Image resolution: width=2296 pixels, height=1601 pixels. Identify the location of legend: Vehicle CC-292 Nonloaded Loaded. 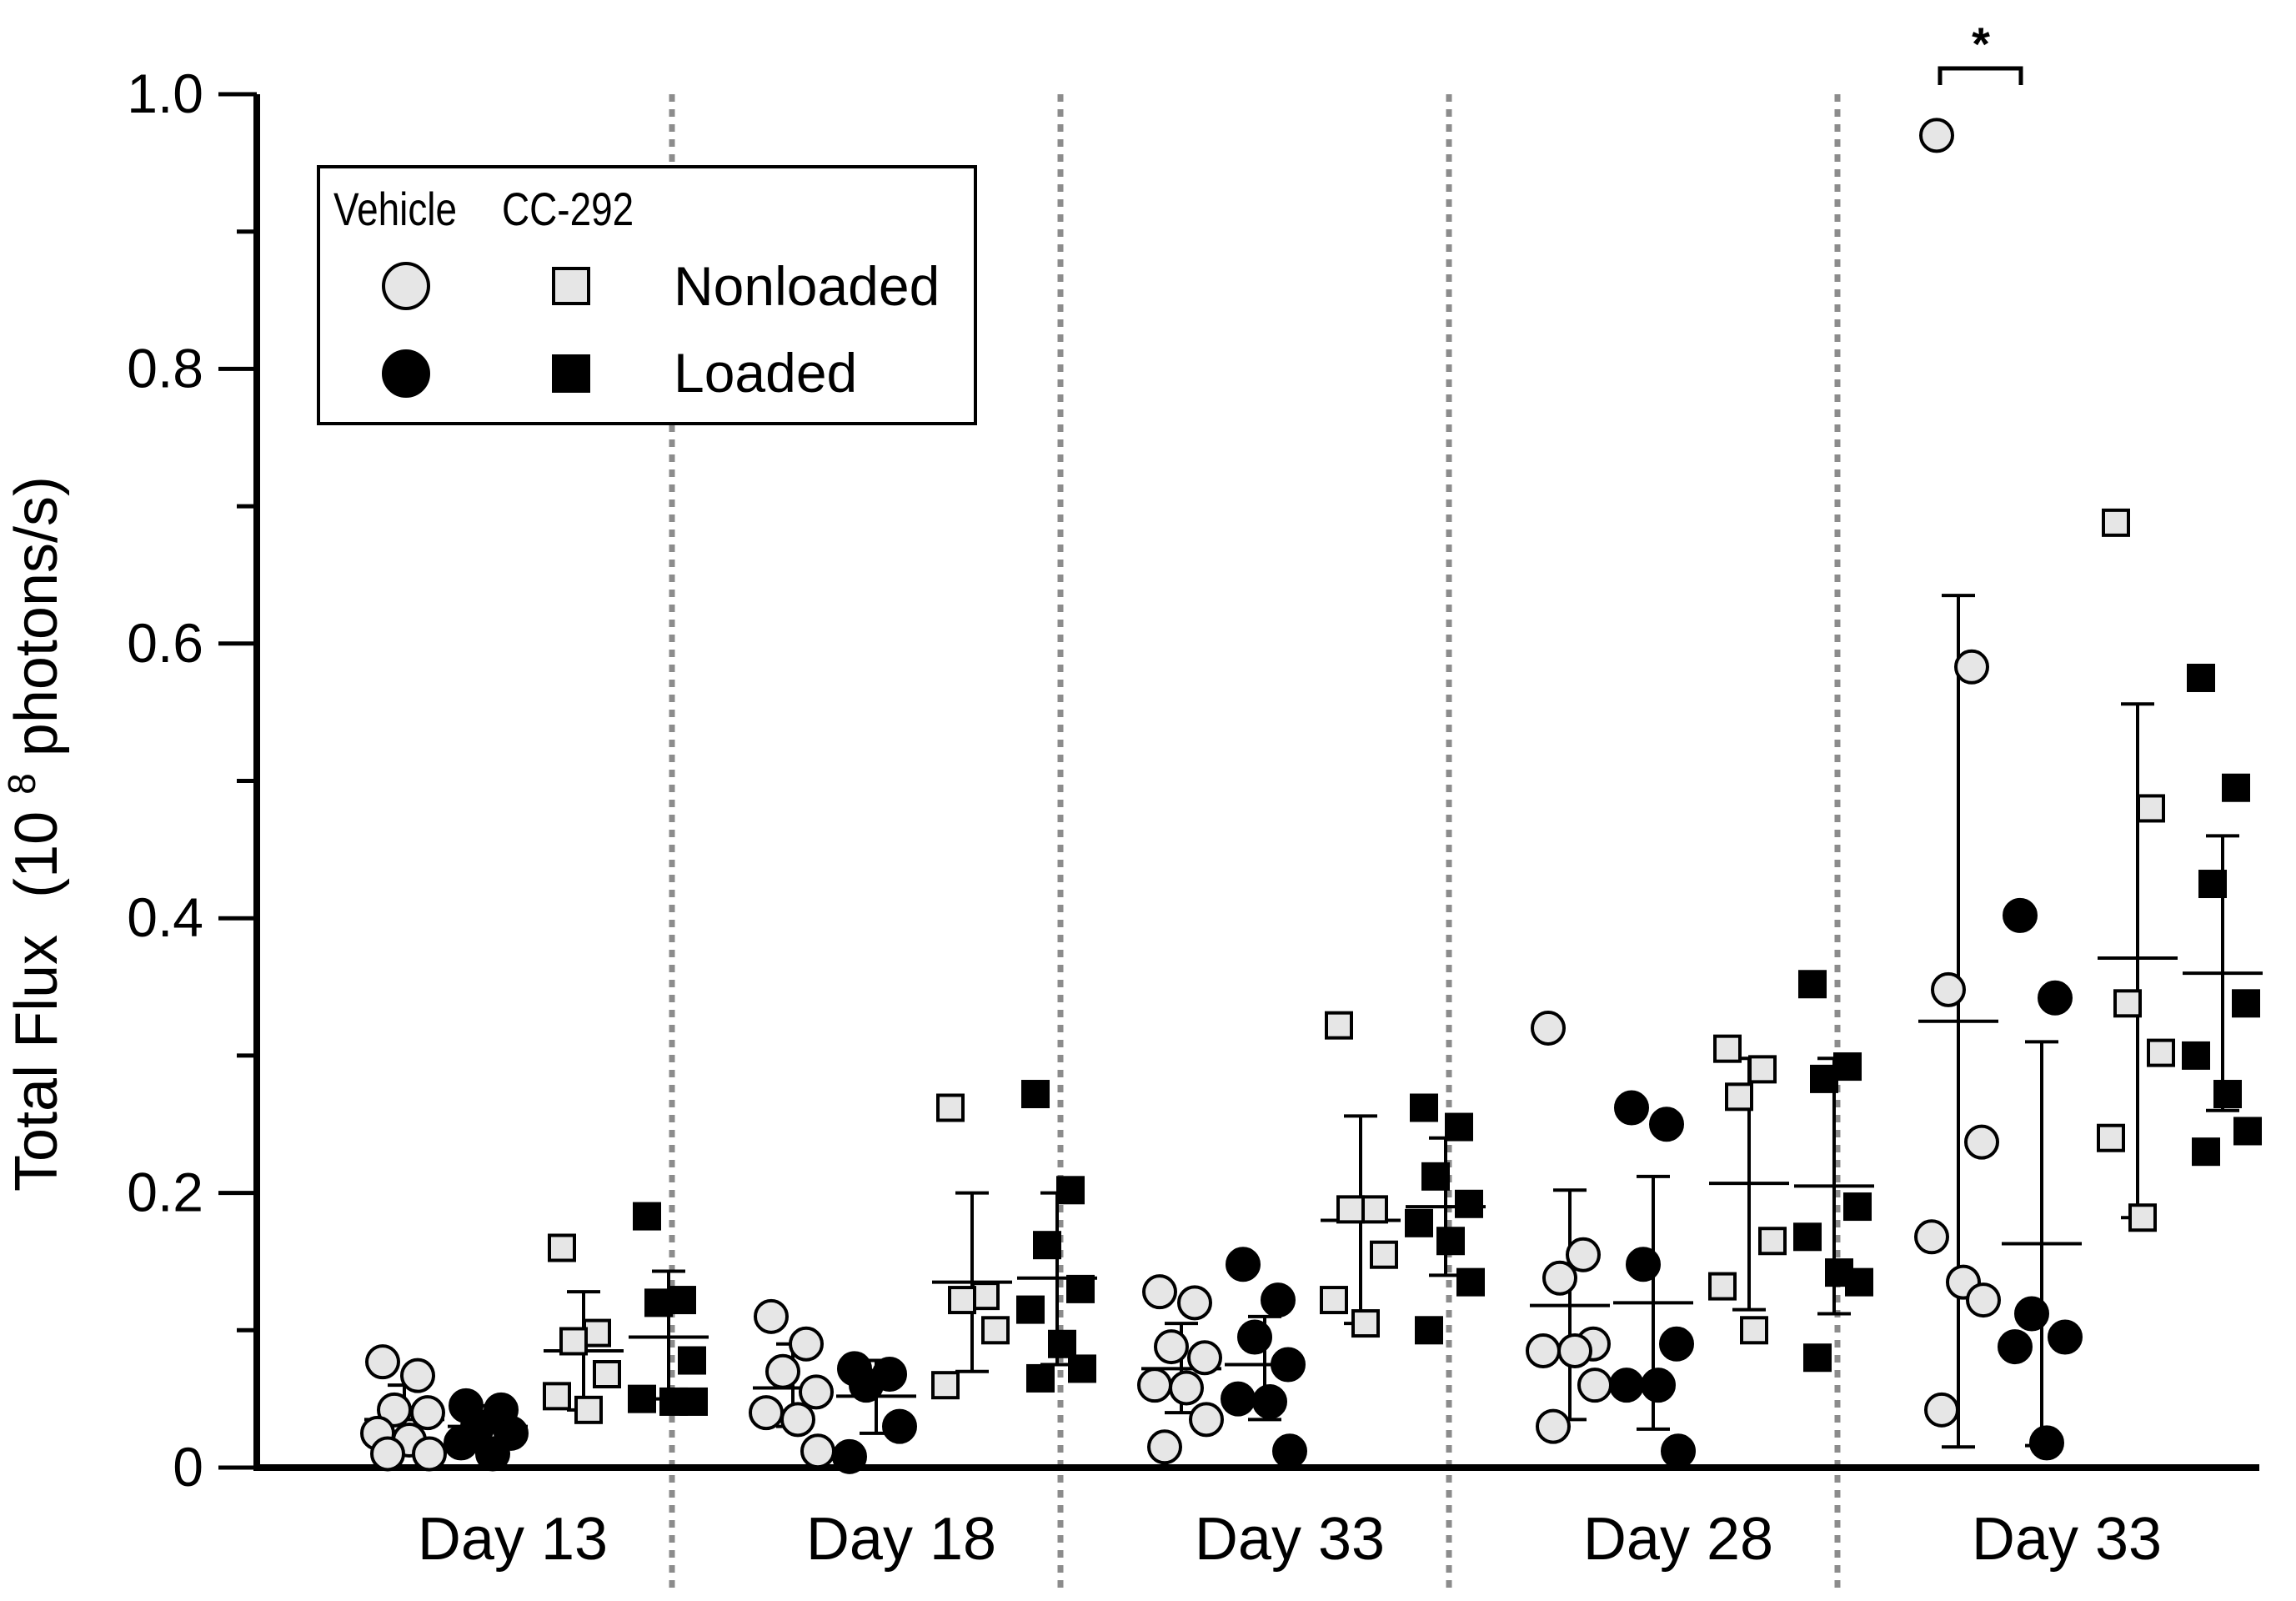
(647, 295).